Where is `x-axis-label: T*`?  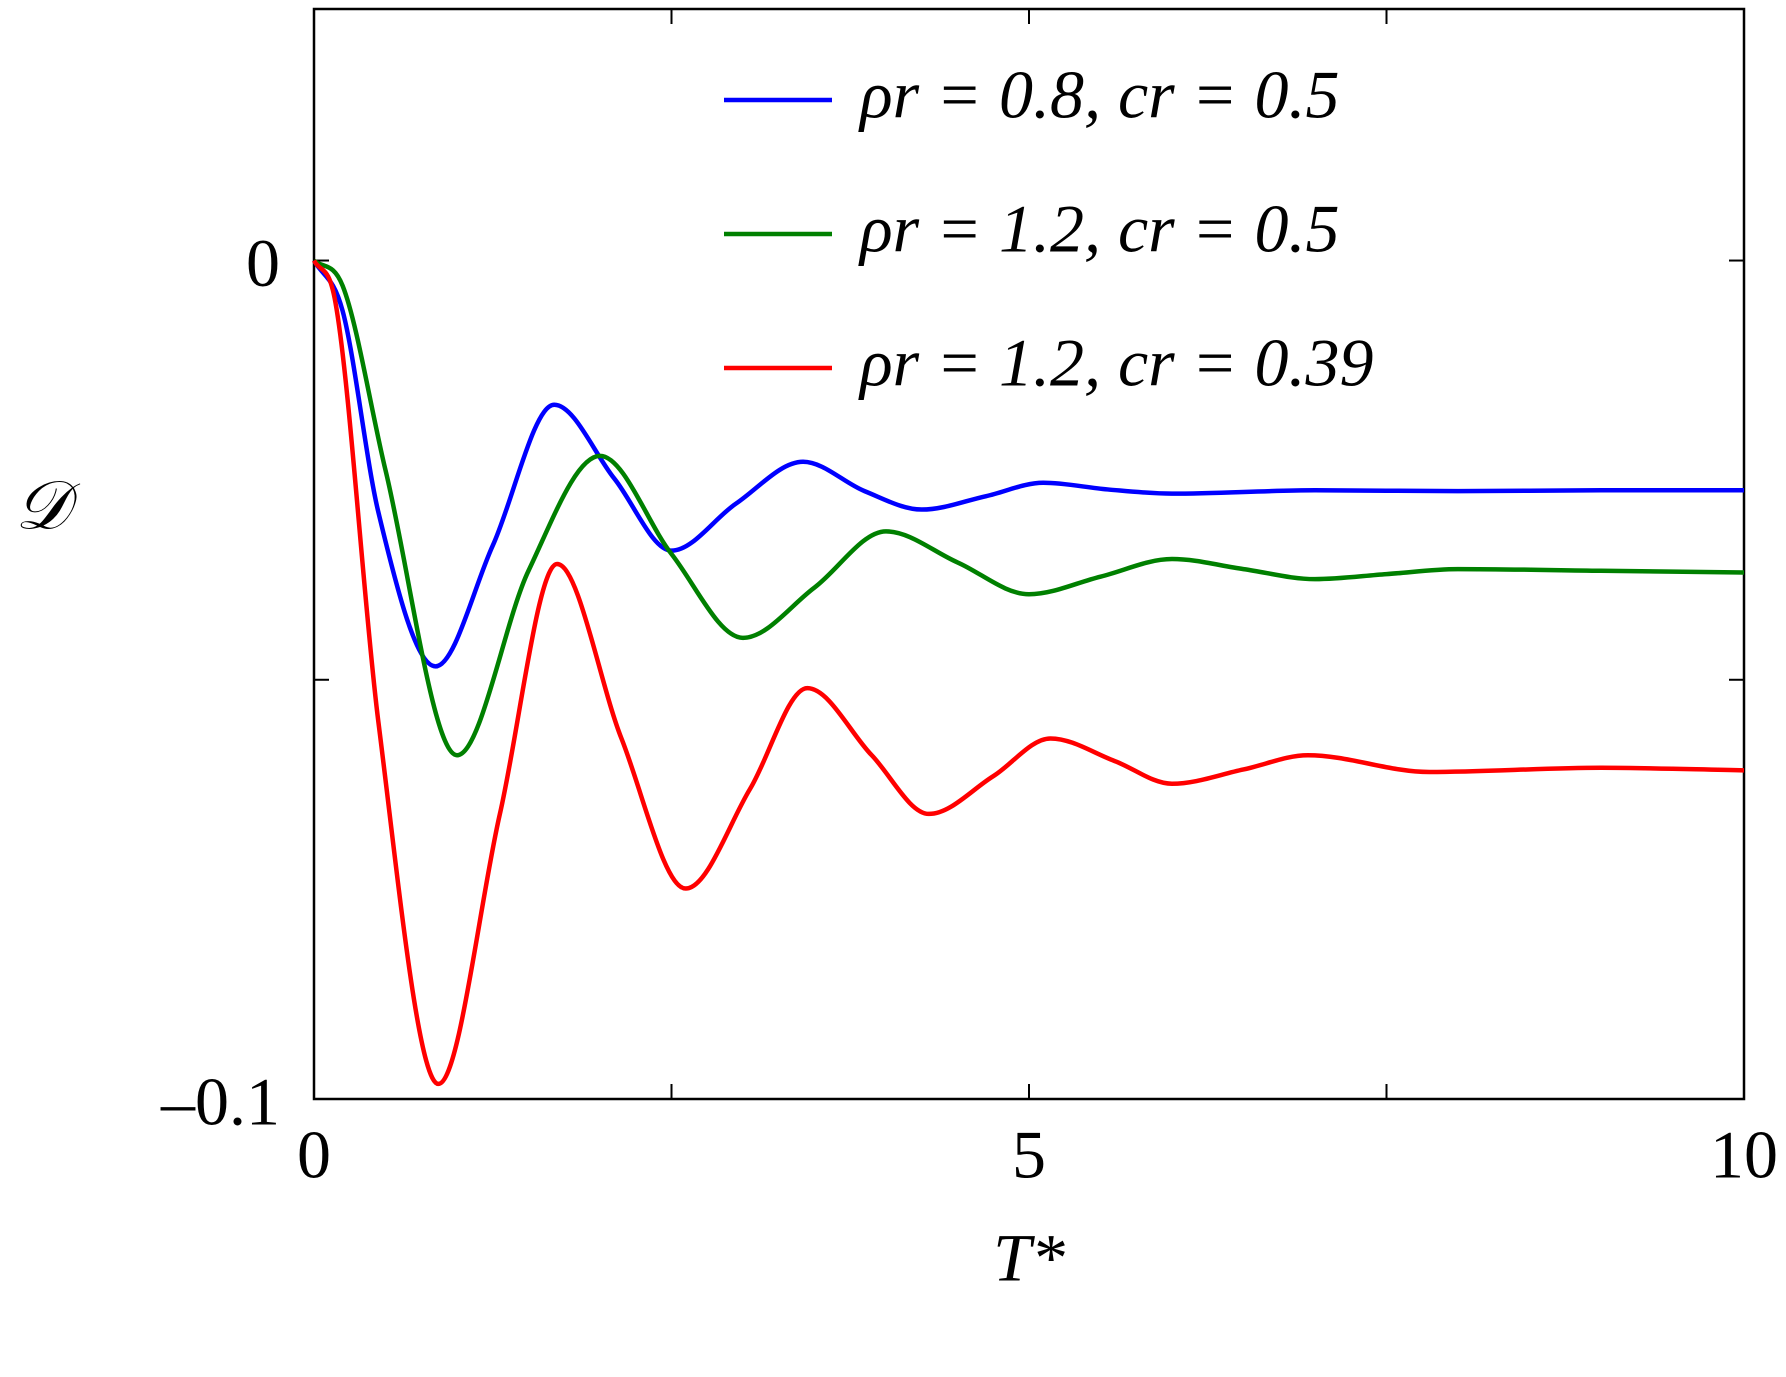 x-axis-label: T* is located at coordinates (1029, 1258).